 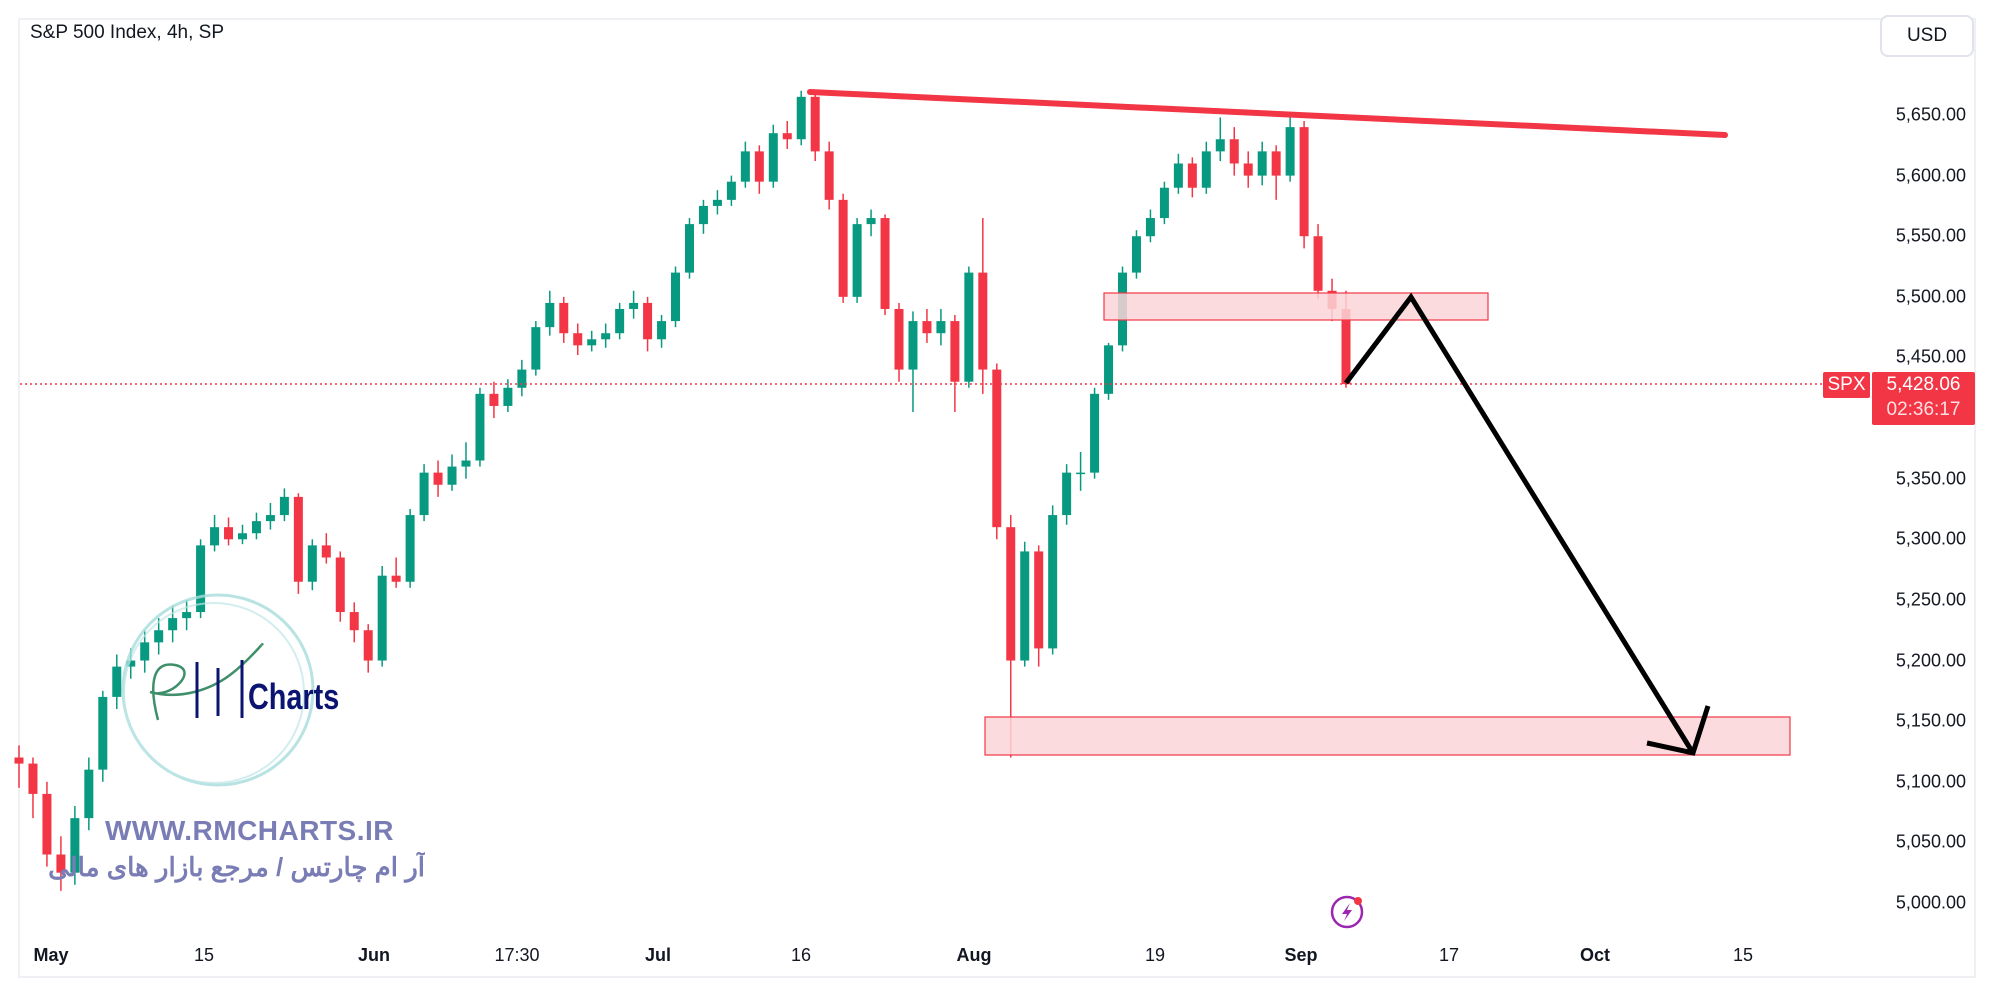 I want to click on price-tick-label: 5,650.00, so click(x=1930, y=114).